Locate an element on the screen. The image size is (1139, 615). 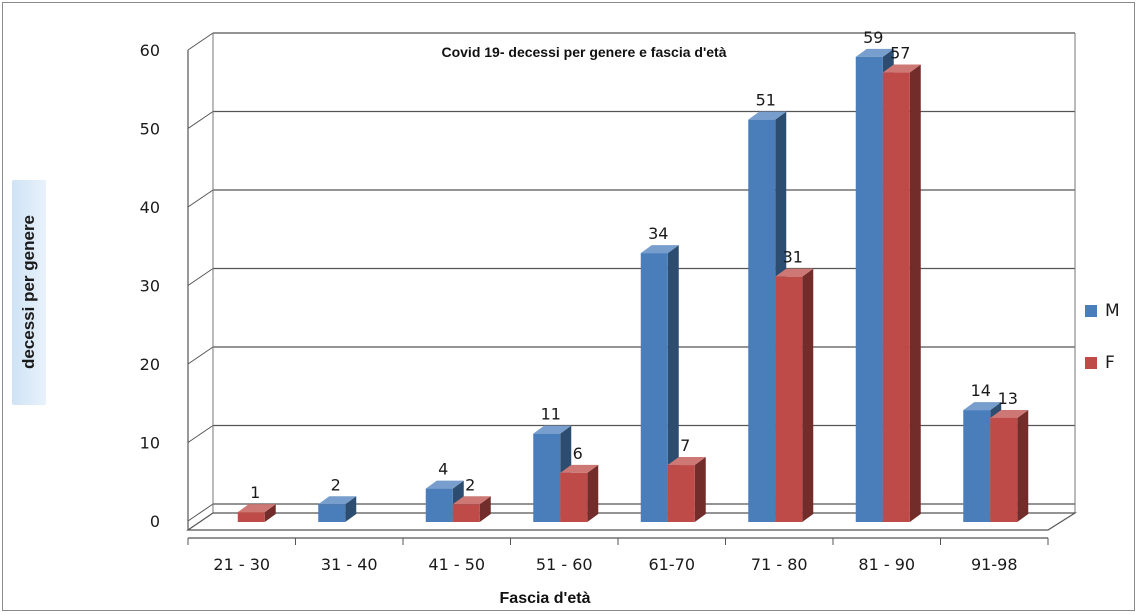
y-tick-label: 0 is located at coordinates (155, 521).